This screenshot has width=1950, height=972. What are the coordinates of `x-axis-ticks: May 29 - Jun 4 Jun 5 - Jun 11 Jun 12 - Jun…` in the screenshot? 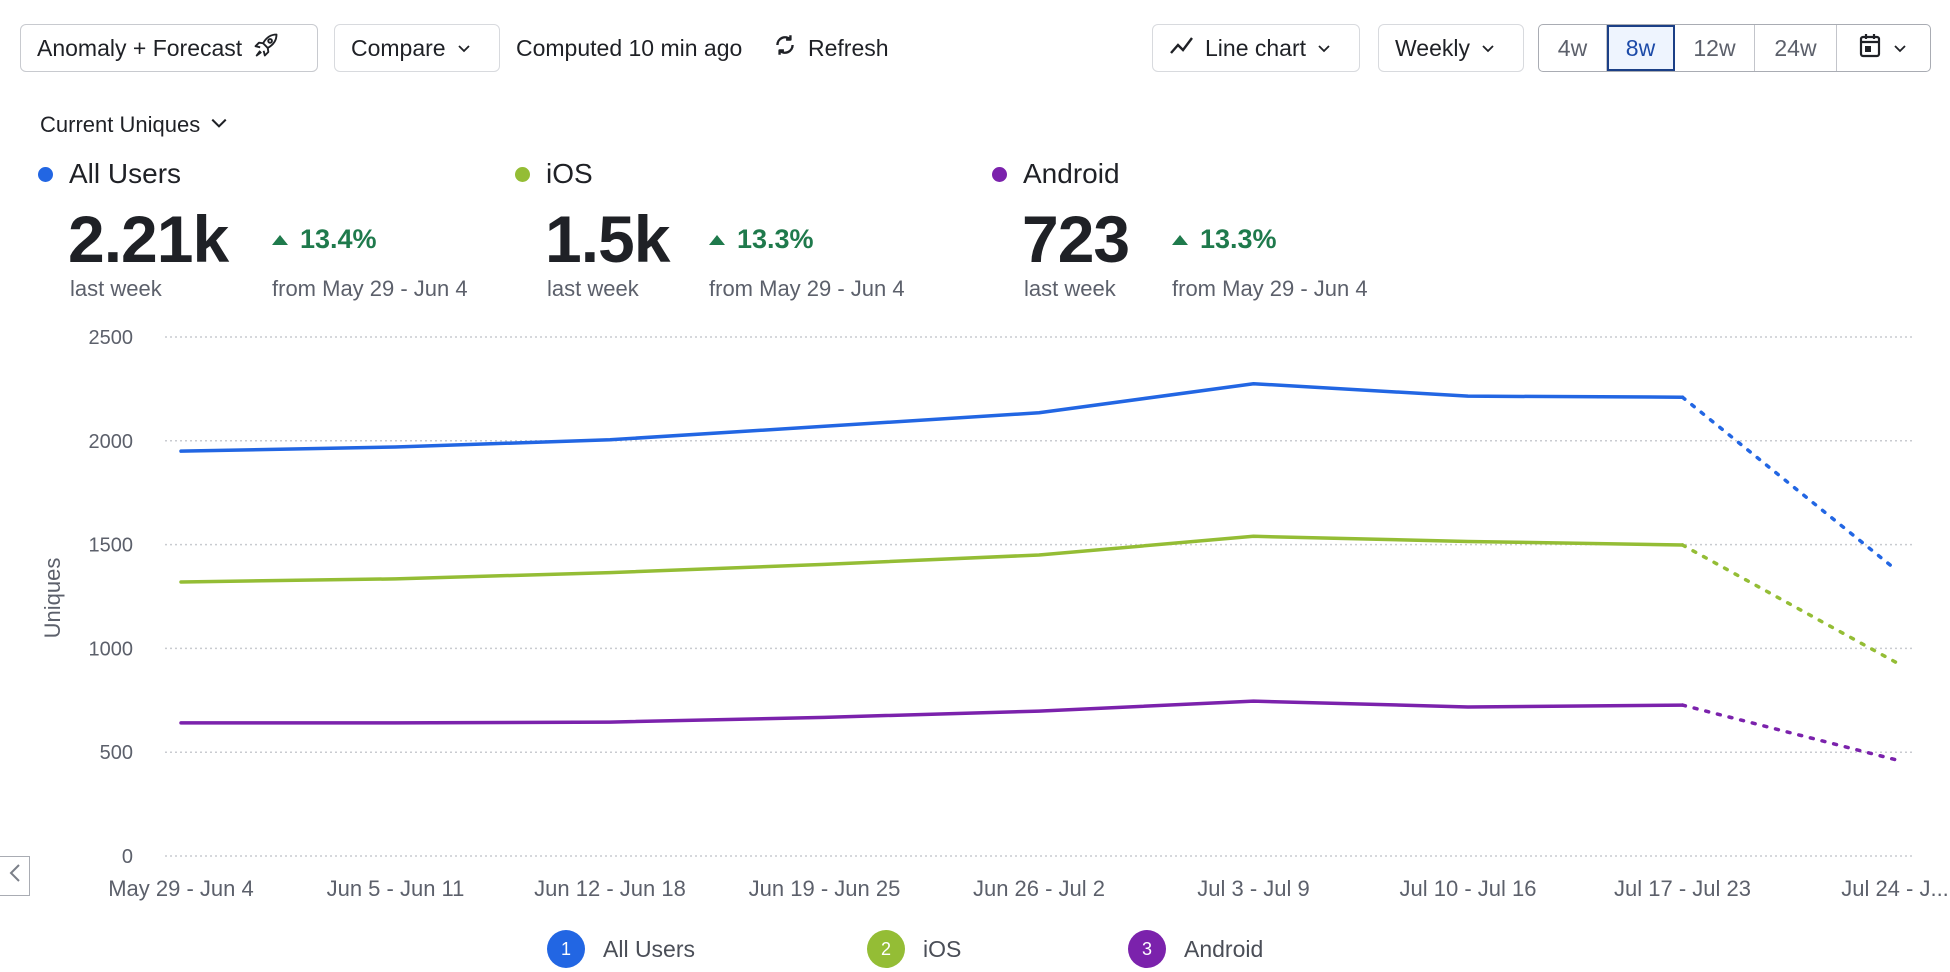 It's located at (1028, 888).